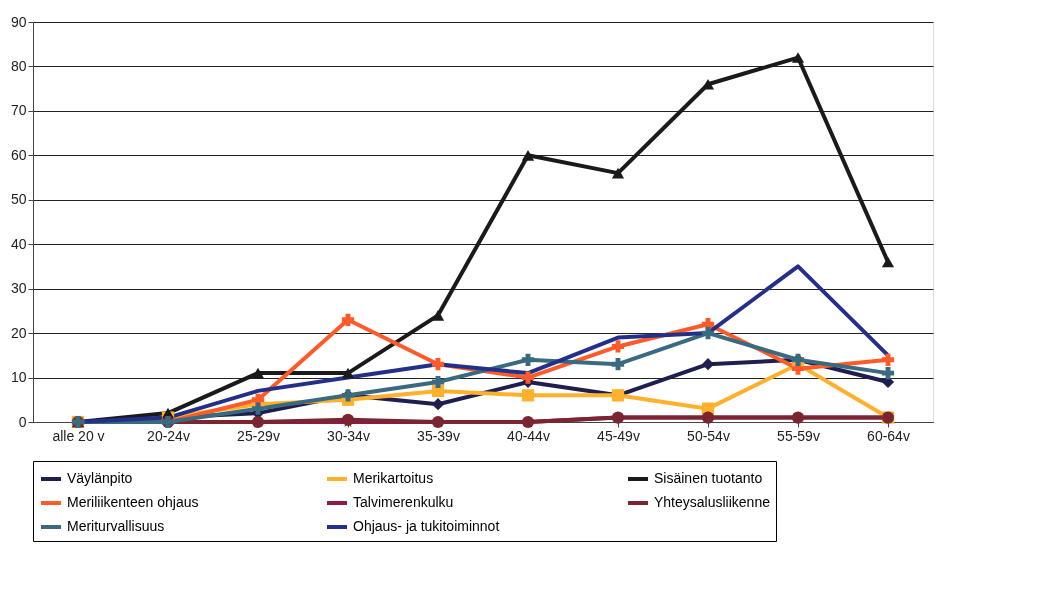 This screenshot has height=595, width=1056. Describe the element at coordinates (708, 435) in the screenshot. I see `x-tick-label: 50-54v` at that location.